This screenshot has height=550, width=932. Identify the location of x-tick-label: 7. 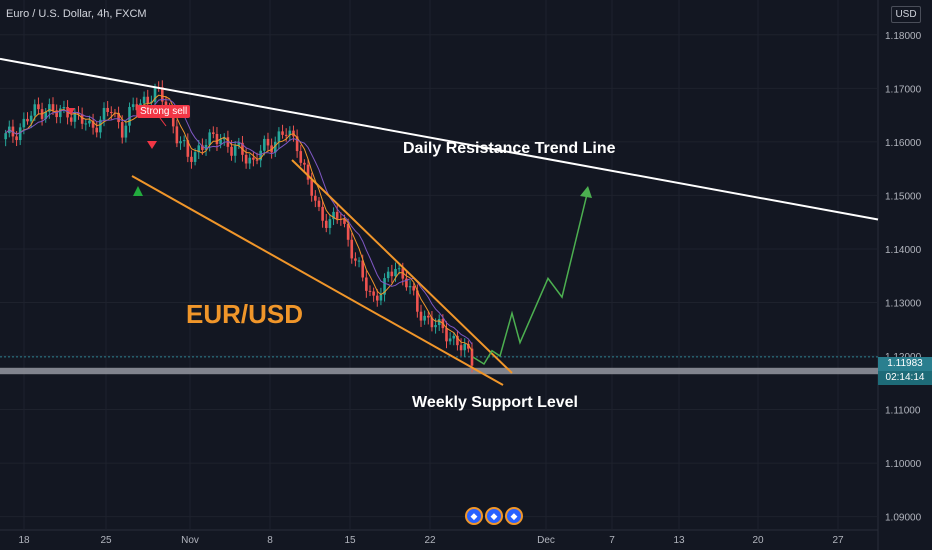
(612, 540).